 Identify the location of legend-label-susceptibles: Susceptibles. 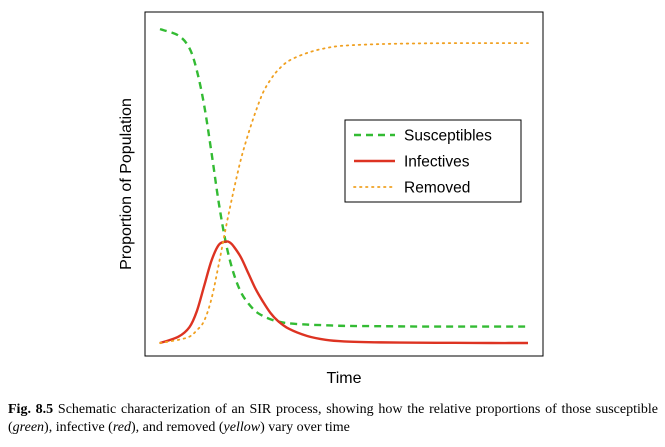
(448, 136).